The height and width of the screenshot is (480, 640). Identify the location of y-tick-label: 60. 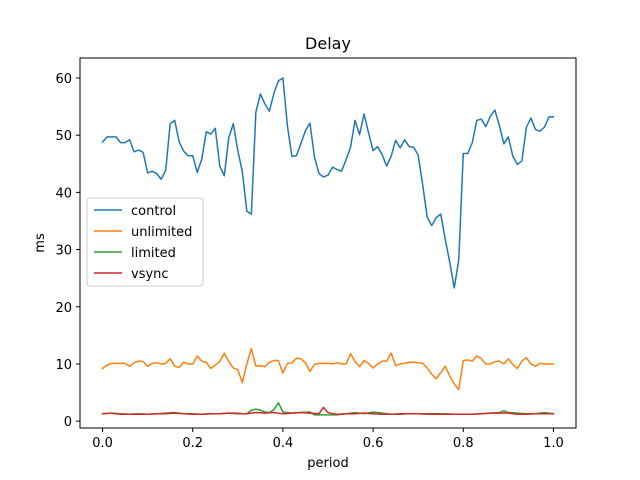
(63, 79).